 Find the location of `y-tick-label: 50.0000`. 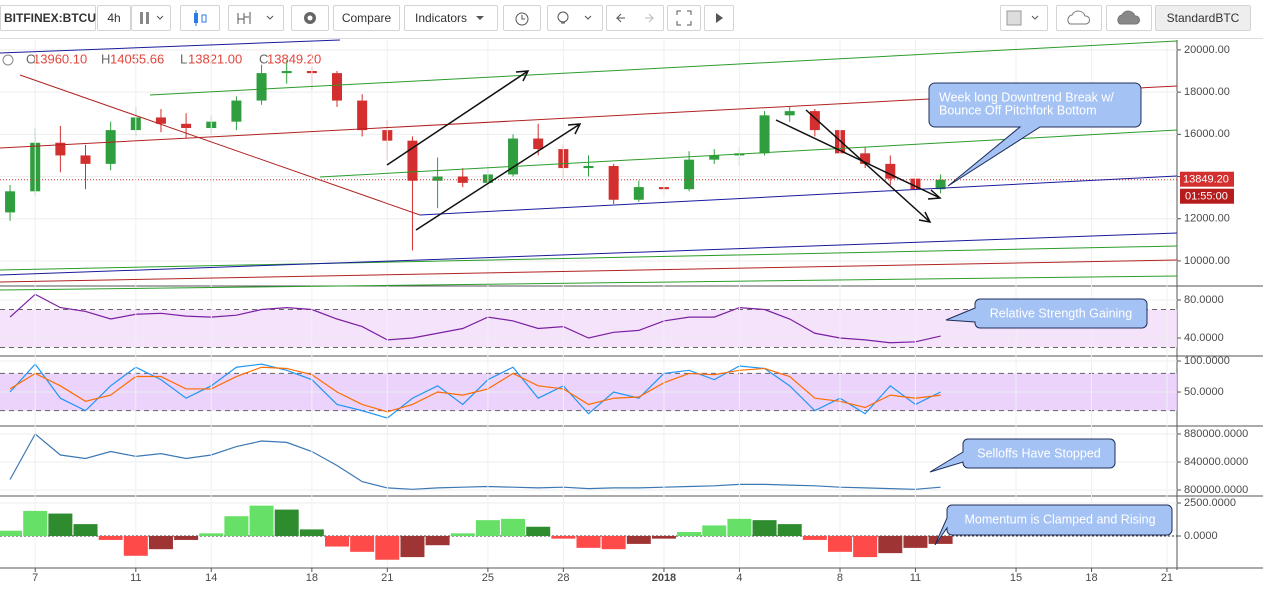

y-tick-label: 50.0000 is located at coordinates (1204, 392).